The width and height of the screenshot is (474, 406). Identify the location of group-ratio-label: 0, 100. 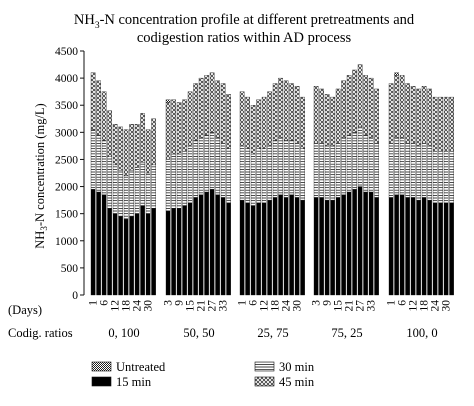
(123, 333).